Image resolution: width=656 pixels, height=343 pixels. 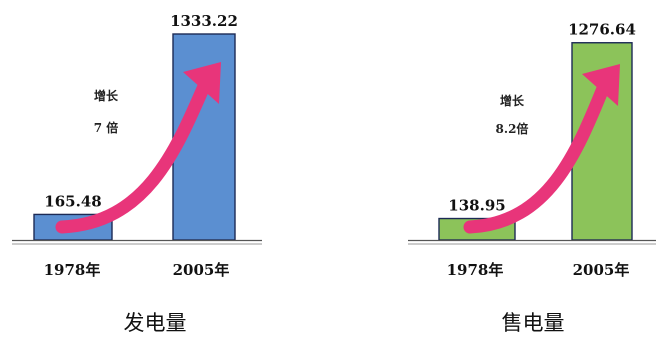 What do you see at coordinates (155, 323) in the screenshot?
I see `chart-title: 发电量` at bounding box center [155, 323].